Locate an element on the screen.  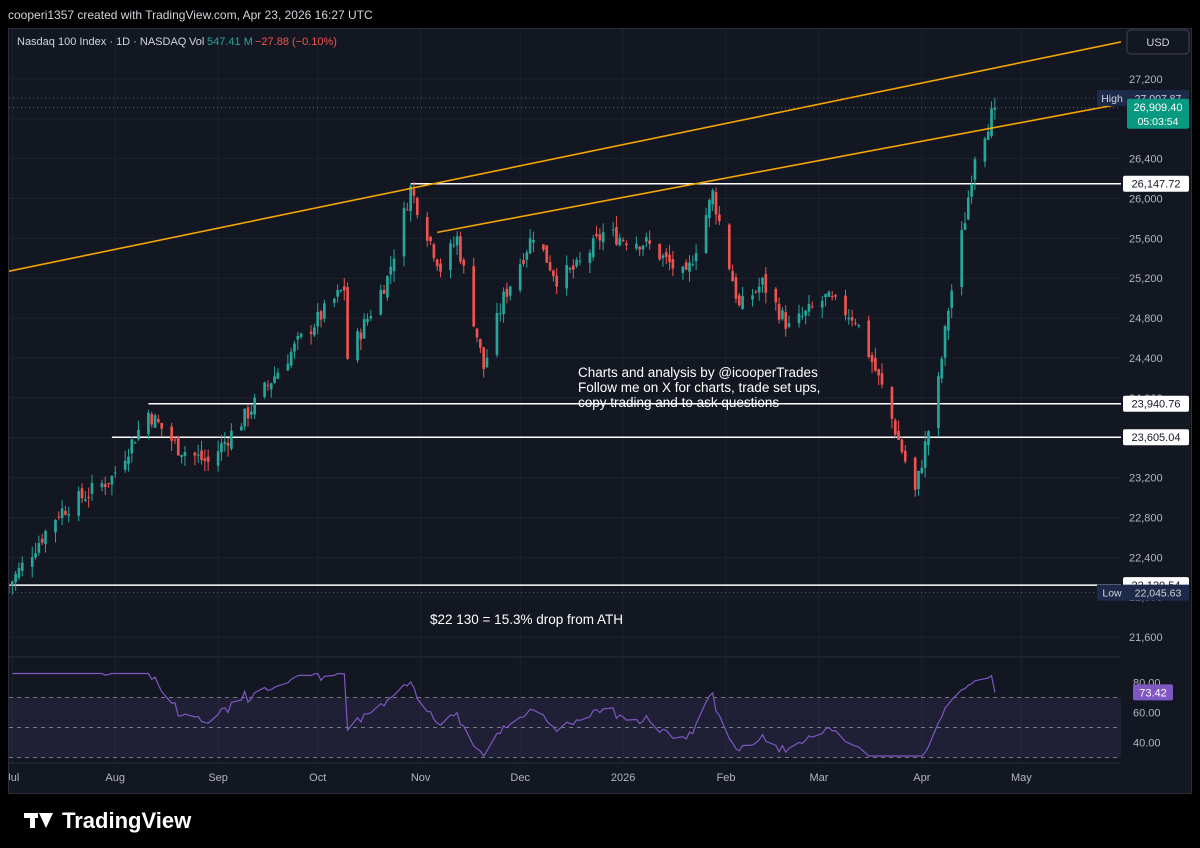
time-axis: Jul Aug Sep Oct Nov Dec 2026 Feb Mar Apr May is located at coordinates (518, 778).